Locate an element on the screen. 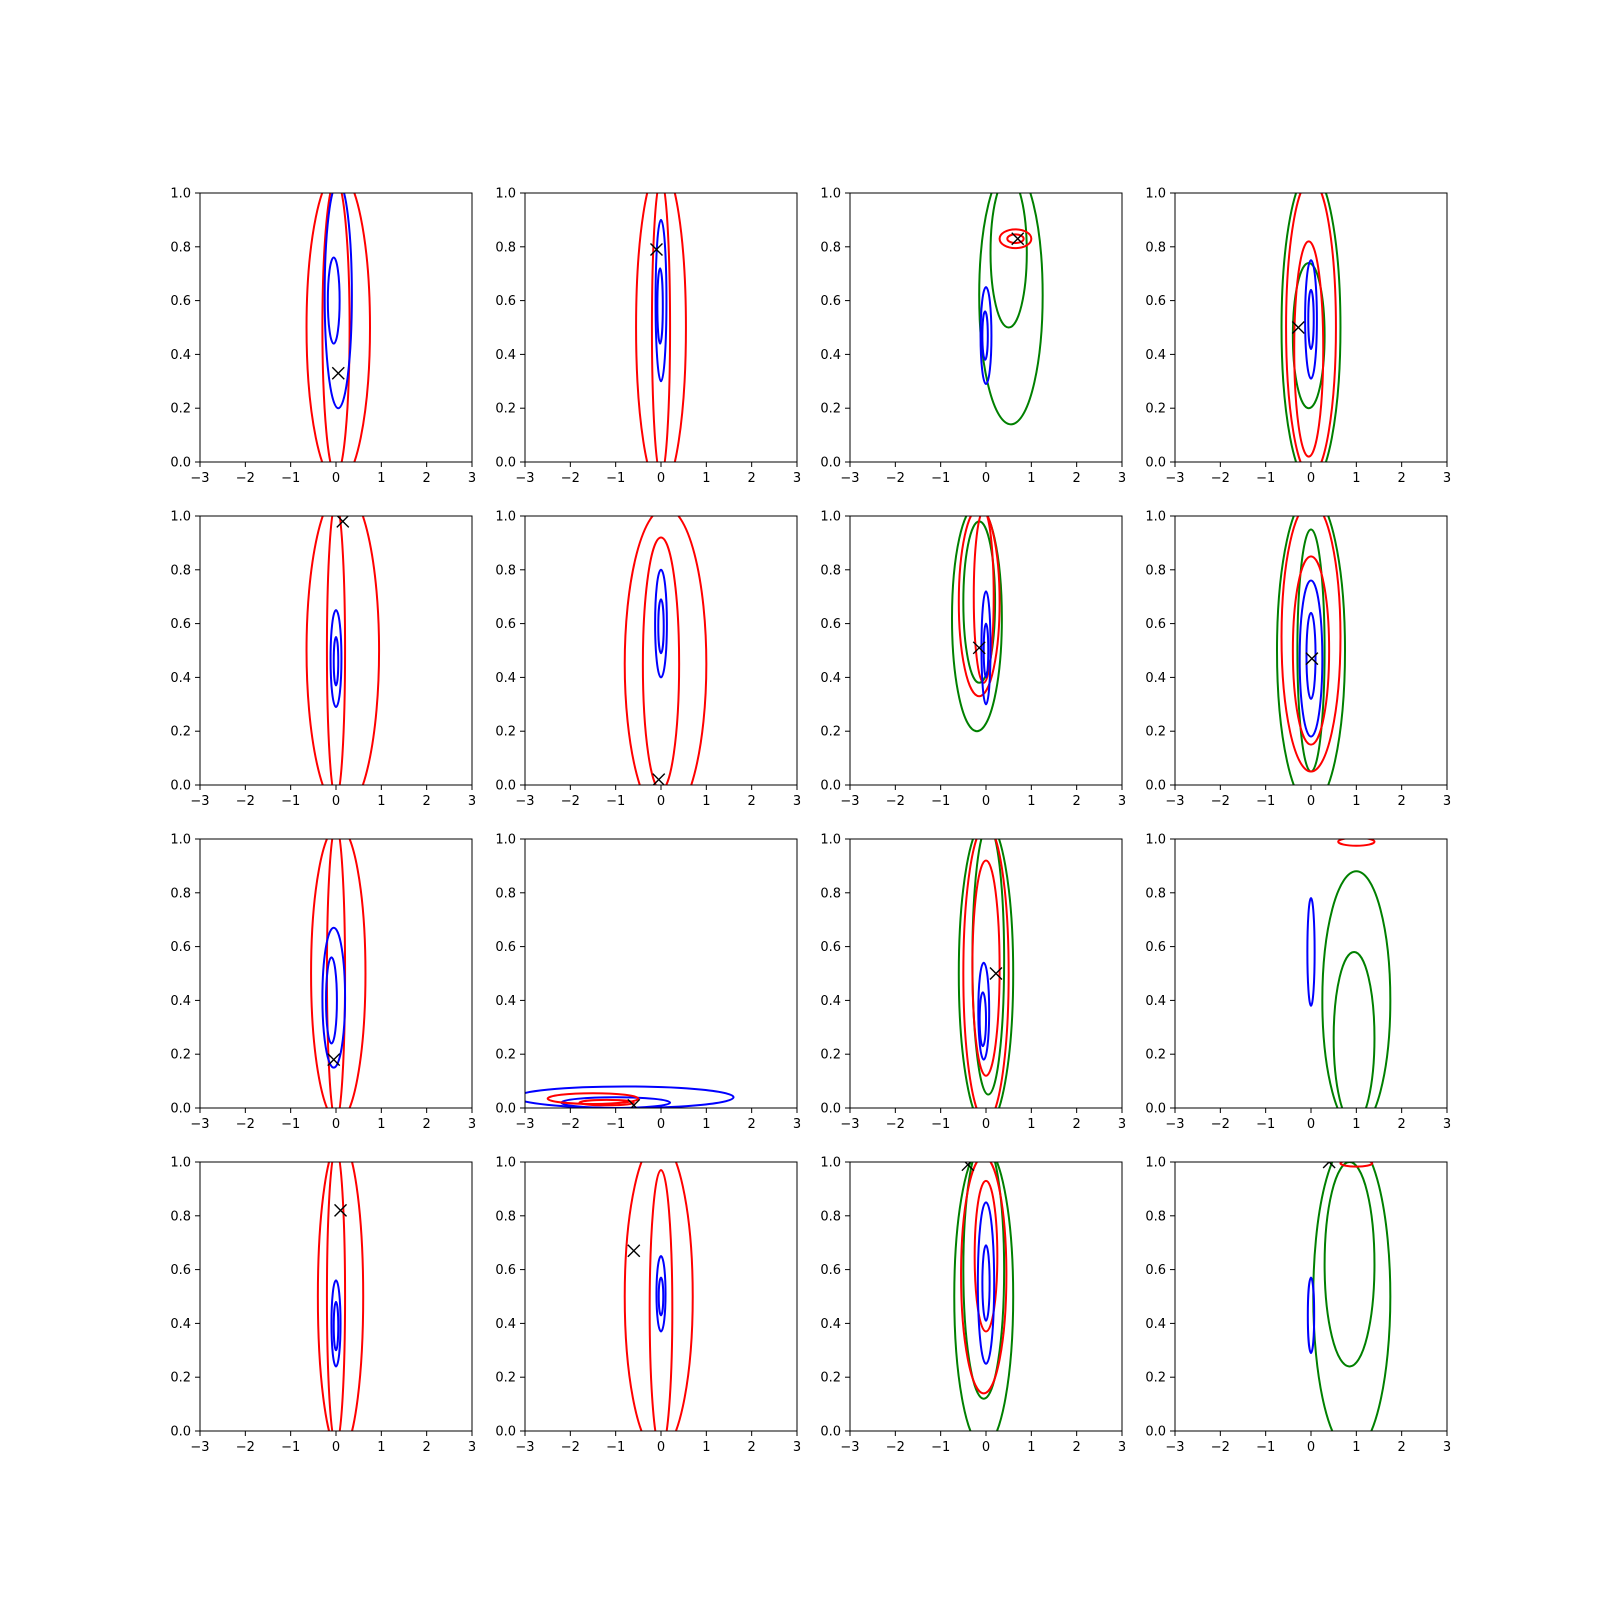  subplot-2-4: −3 −2 −1 0 1 2 3 0.0 0.2 0.4 0.6 0.8 1.0 is located at coordinates (1298, 660).